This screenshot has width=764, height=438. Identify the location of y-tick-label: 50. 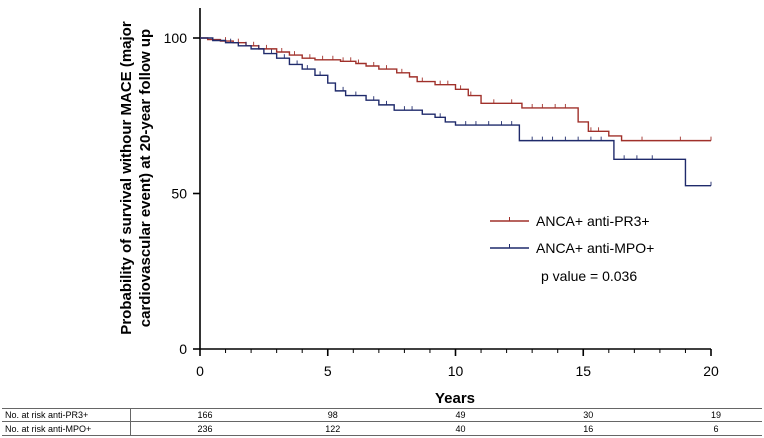
(179, 194).